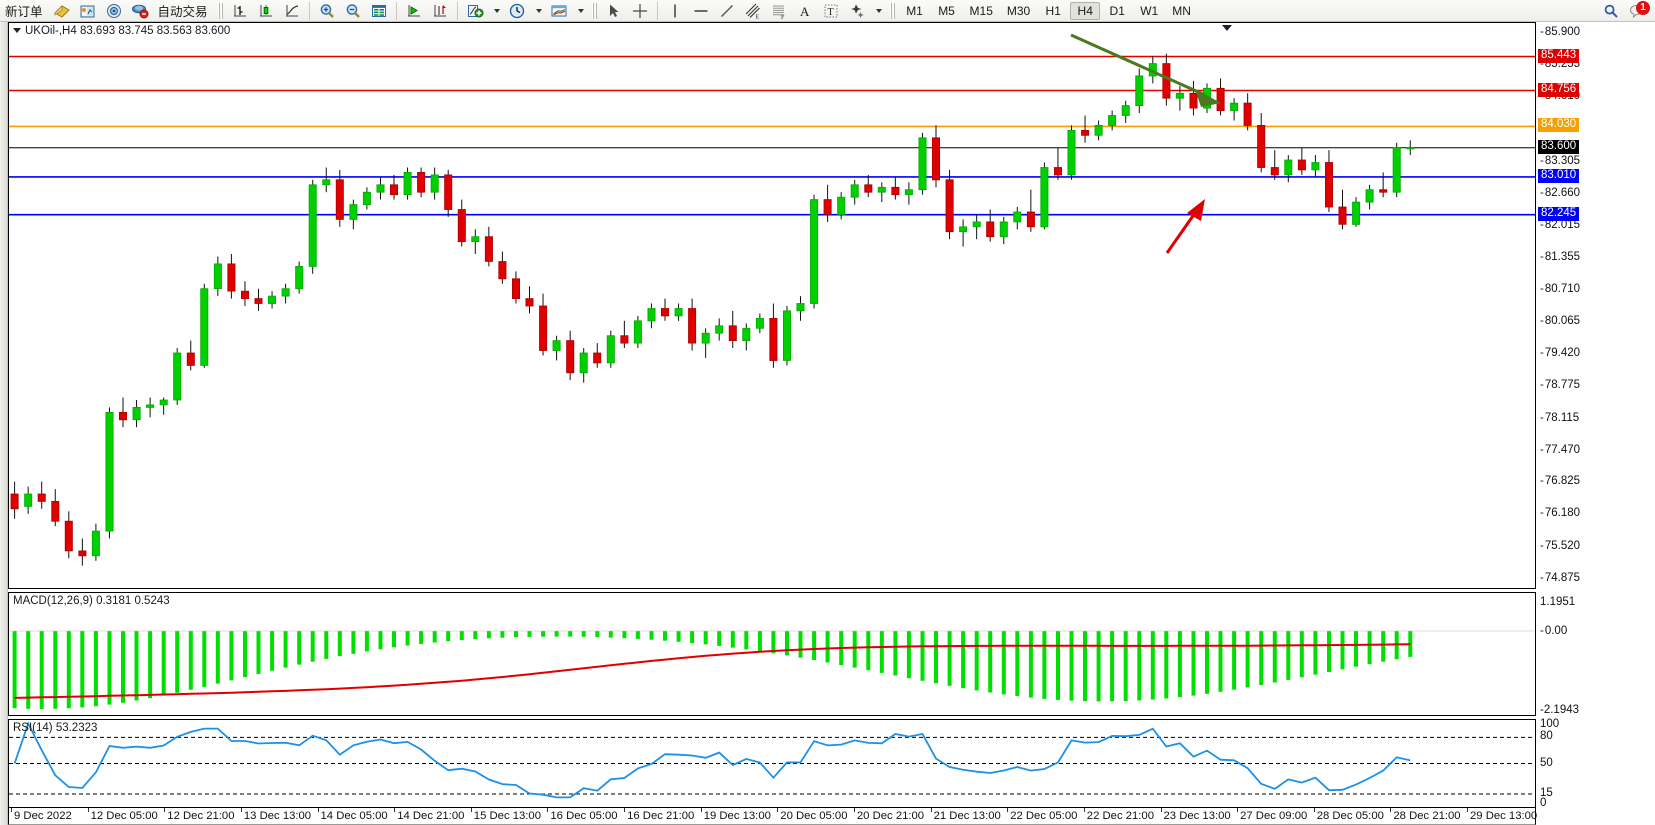  I want to click on price-level-badge: 83.600, so click(1559, 146).